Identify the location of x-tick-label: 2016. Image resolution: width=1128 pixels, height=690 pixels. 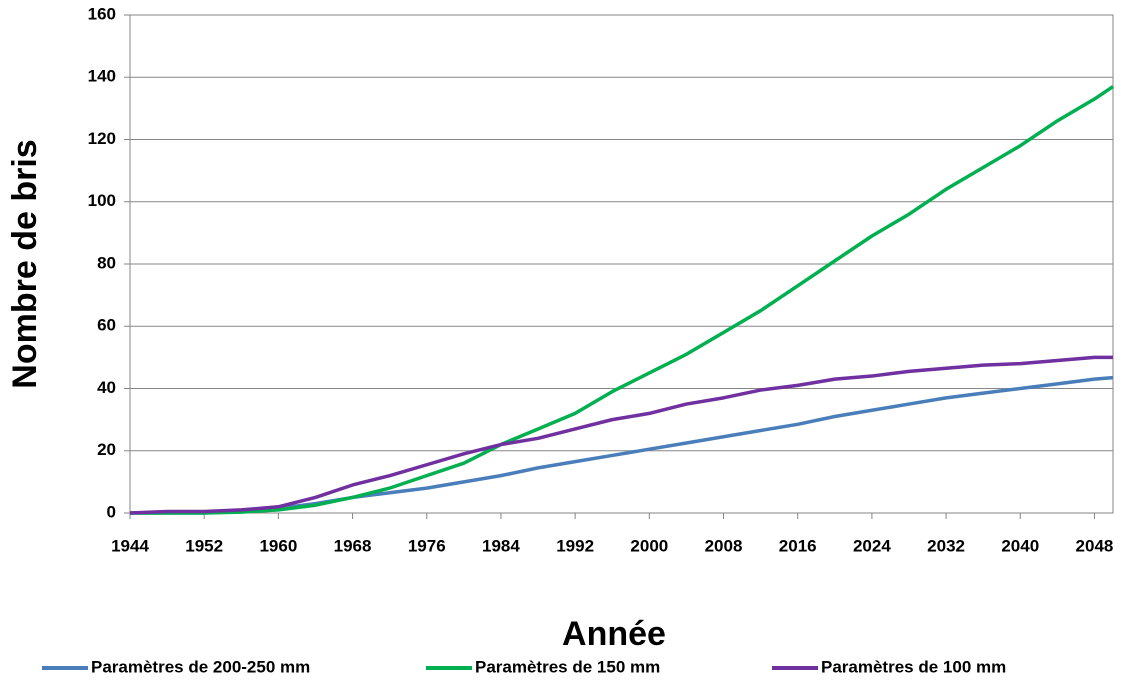
(798, 545).